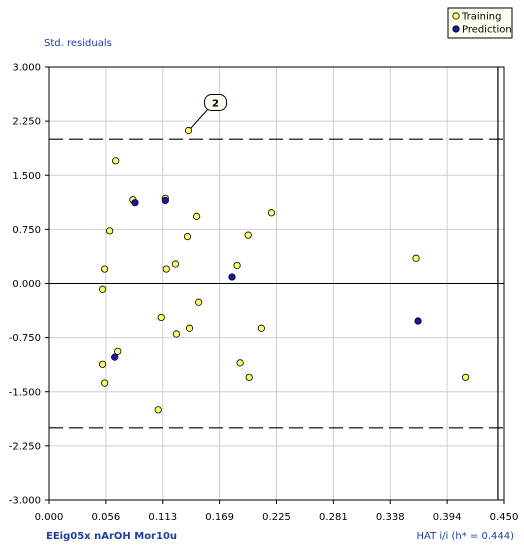  What do you see at coordinates (26, 176) in the screenshot?
I see `y-tick-label: 1.500` at bounding box center [26, 176].